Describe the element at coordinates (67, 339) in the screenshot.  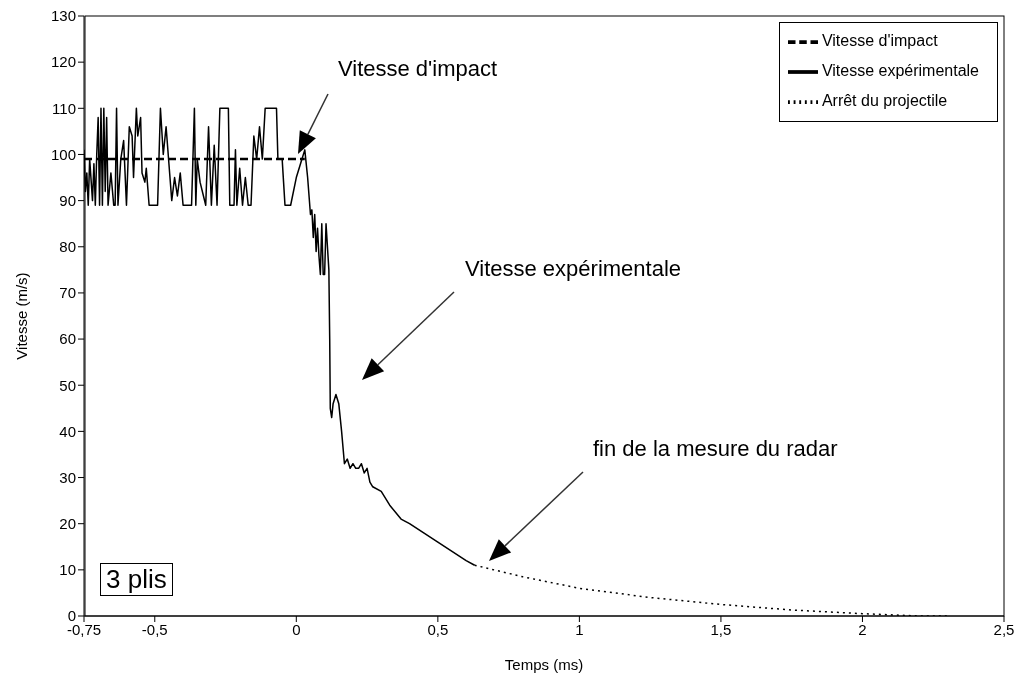
I see `y-tick-label: 60` at that location.